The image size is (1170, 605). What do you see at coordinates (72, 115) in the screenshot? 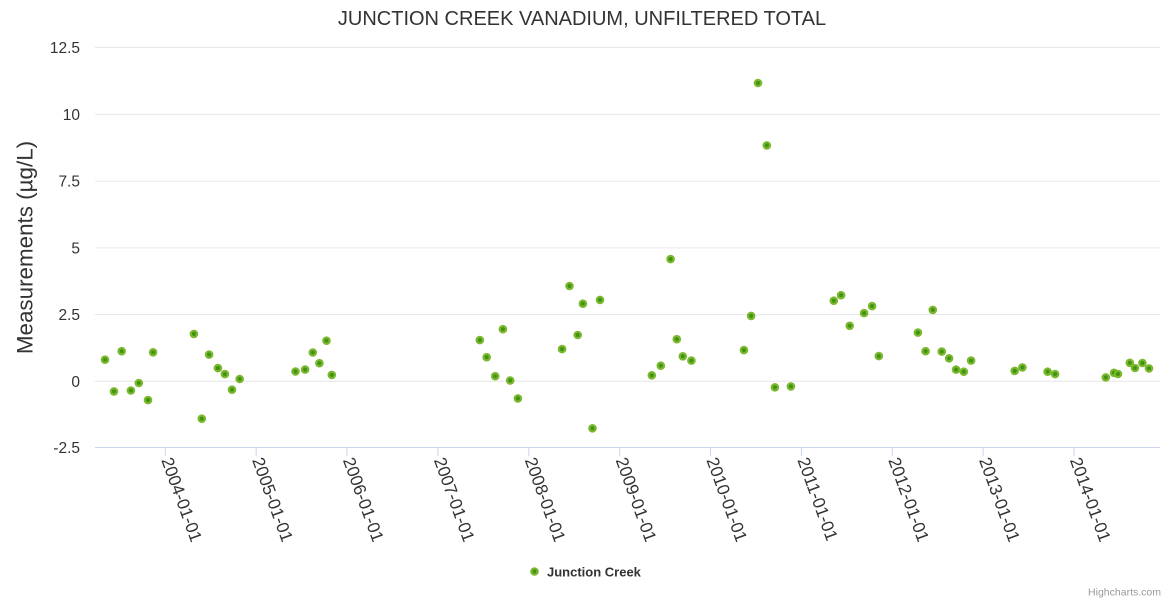
I see `svg-text: 10` at bounding box center [72, 115].